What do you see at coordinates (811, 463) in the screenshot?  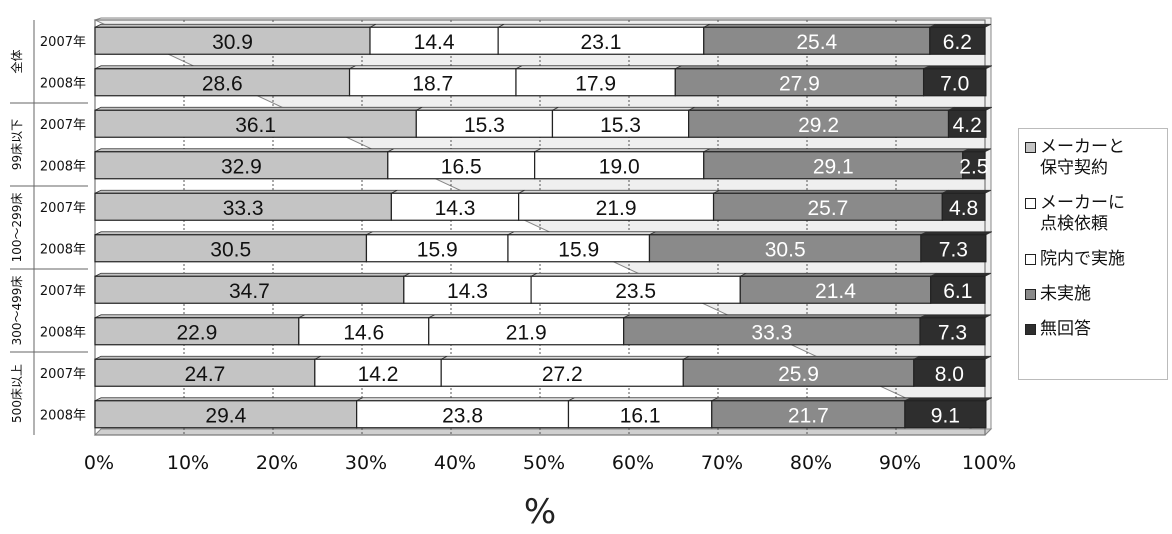 I see `x-tick-label: 80%` at bounding box center [811, 463].